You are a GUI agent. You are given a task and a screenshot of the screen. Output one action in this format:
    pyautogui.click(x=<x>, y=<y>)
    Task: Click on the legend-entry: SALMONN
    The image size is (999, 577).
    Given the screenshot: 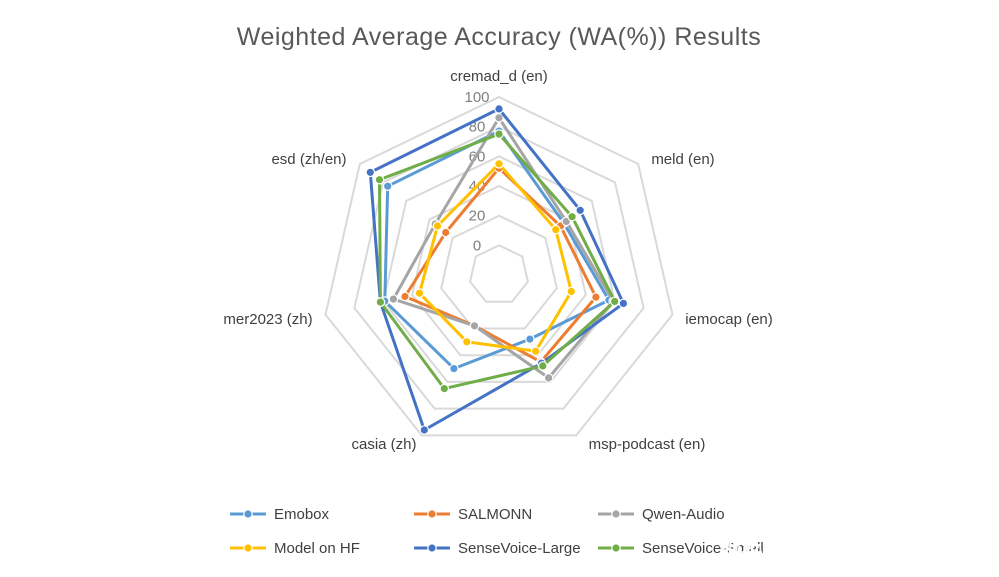 What is the action you would take?
    pyautogui.click(x=473, y=514)
    